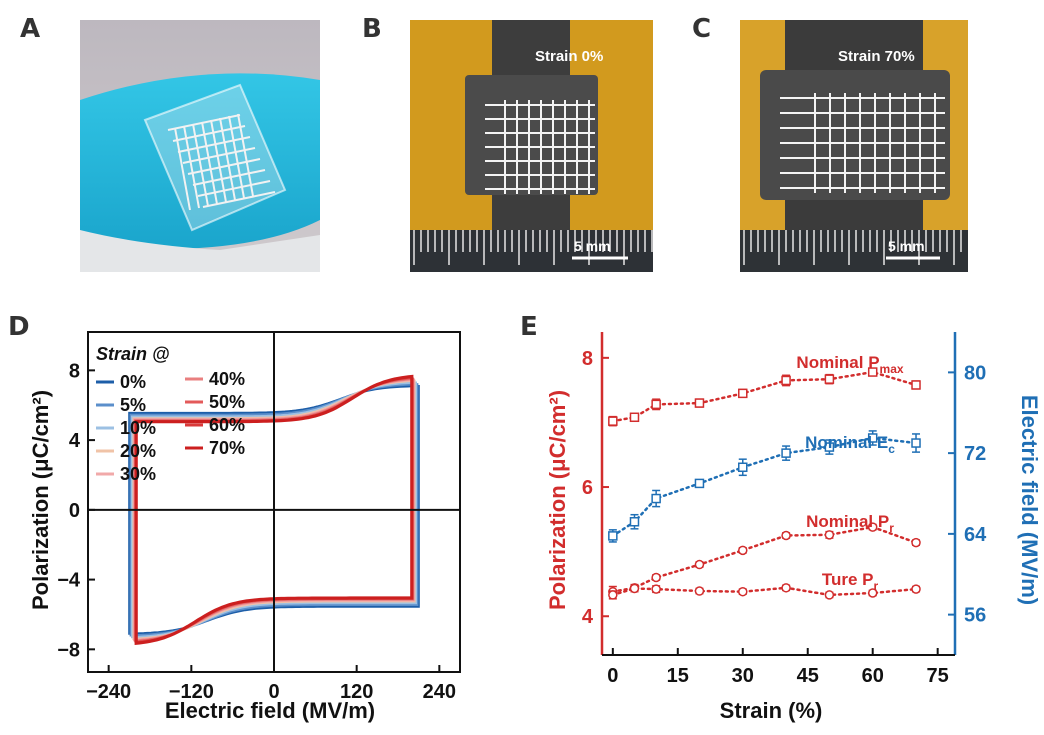 This screenshot has height=735, width=1044. I want to click on d-legend-entry: 5%, so click(133, 405).